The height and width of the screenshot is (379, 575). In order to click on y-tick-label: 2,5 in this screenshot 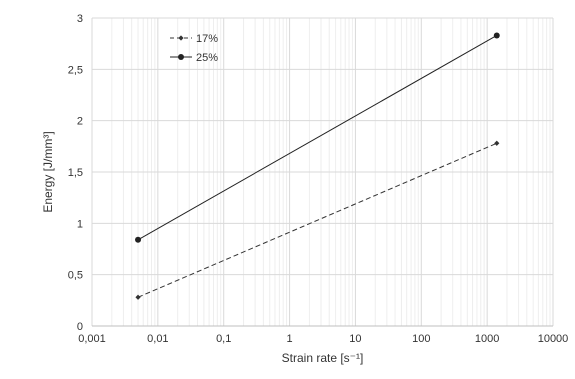, I will do `click(75, 70)`.